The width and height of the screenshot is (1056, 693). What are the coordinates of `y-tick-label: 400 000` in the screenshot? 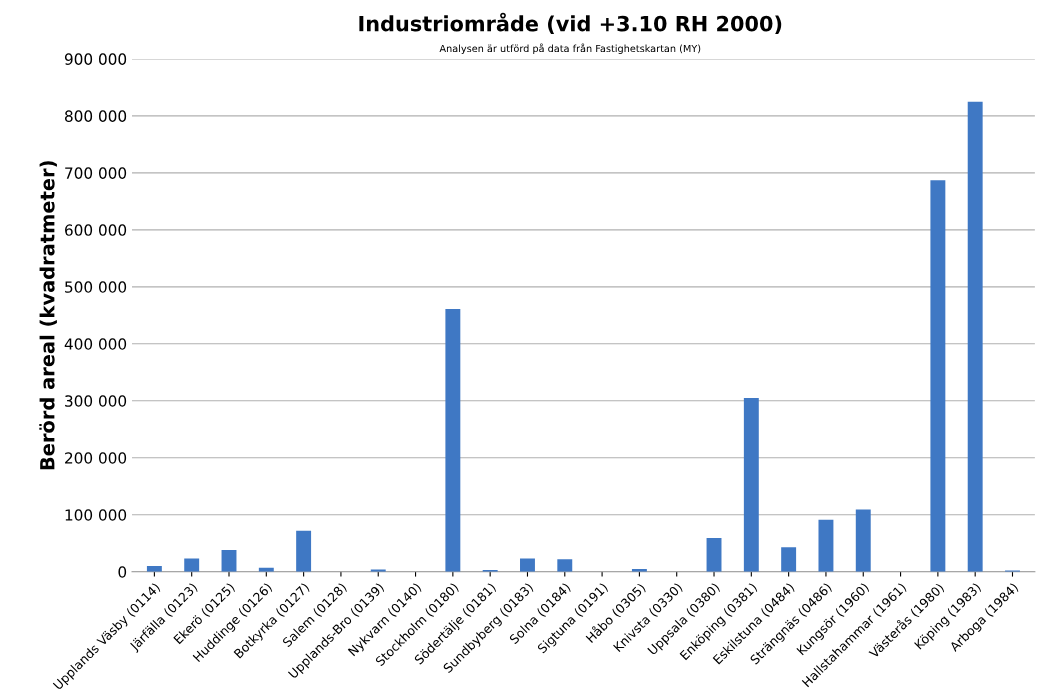 It's located at (95, 344).